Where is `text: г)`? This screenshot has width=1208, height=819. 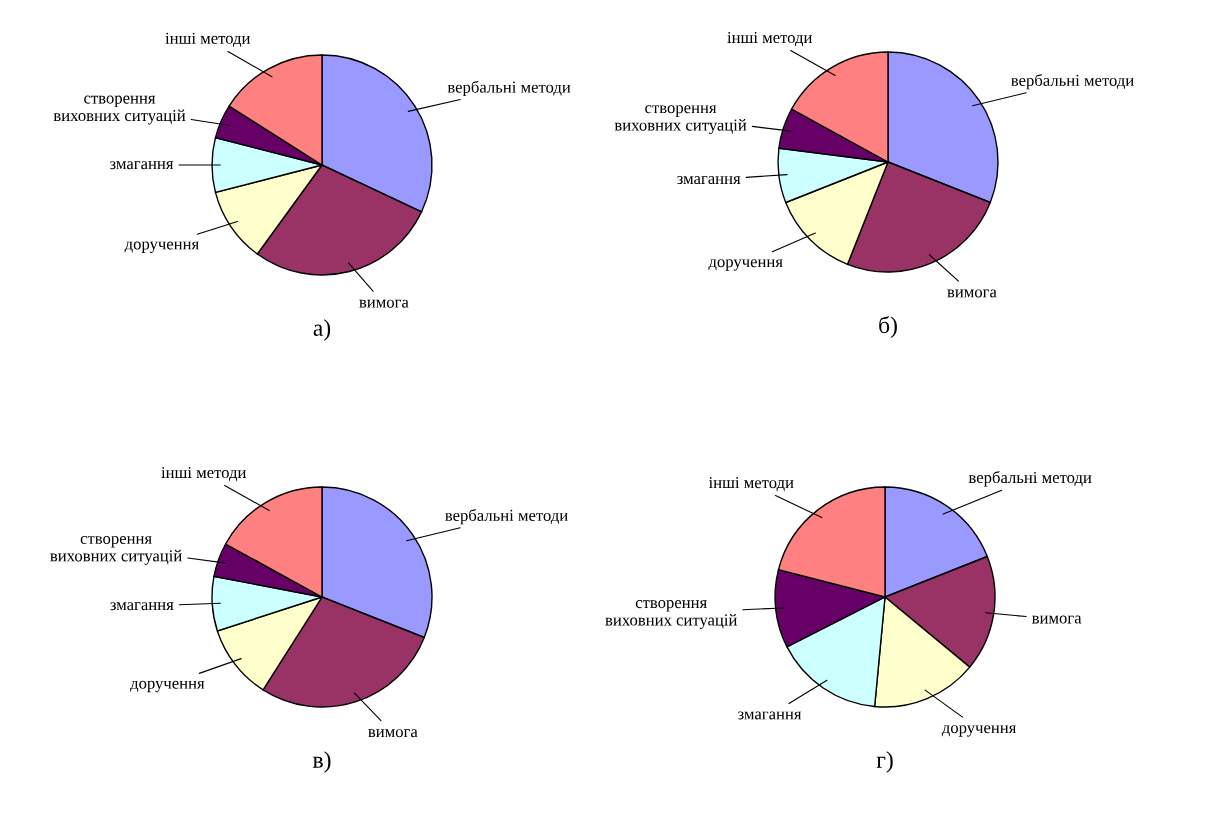 text: г) is located at coordinates (884, 762).